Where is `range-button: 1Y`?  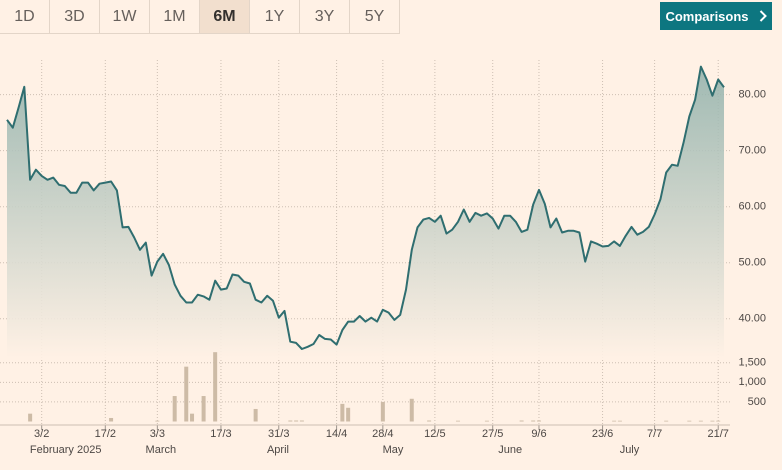
range-button: 1Y is located at coordinates (275, 17).